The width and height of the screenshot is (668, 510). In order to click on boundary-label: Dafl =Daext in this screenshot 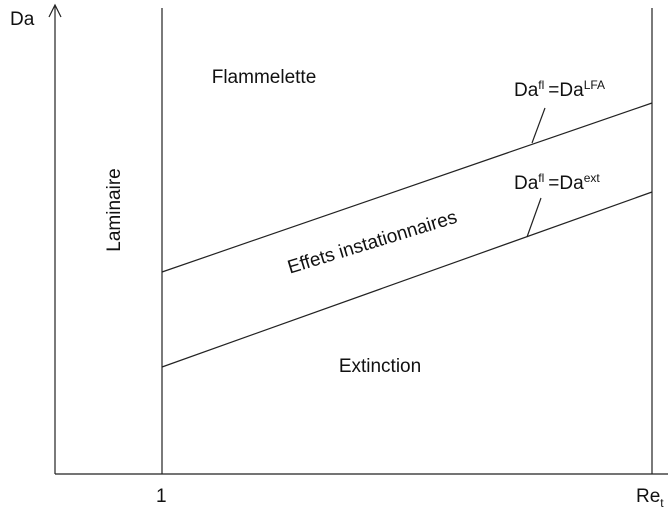, I will do `click(557, 182)`.